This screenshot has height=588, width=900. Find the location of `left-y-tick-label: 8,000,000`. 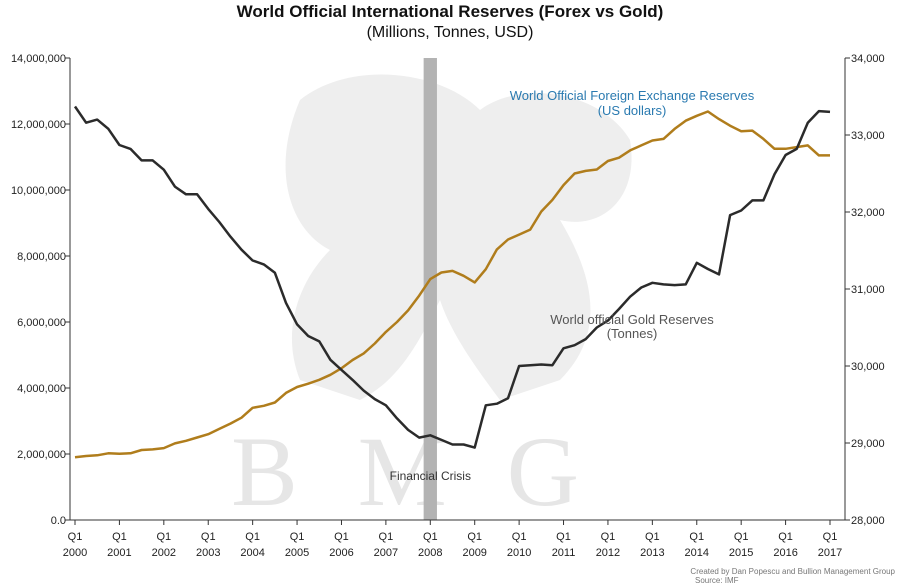

left-y-tick-label: 8,000,000 is located at coordinates (41, 257).